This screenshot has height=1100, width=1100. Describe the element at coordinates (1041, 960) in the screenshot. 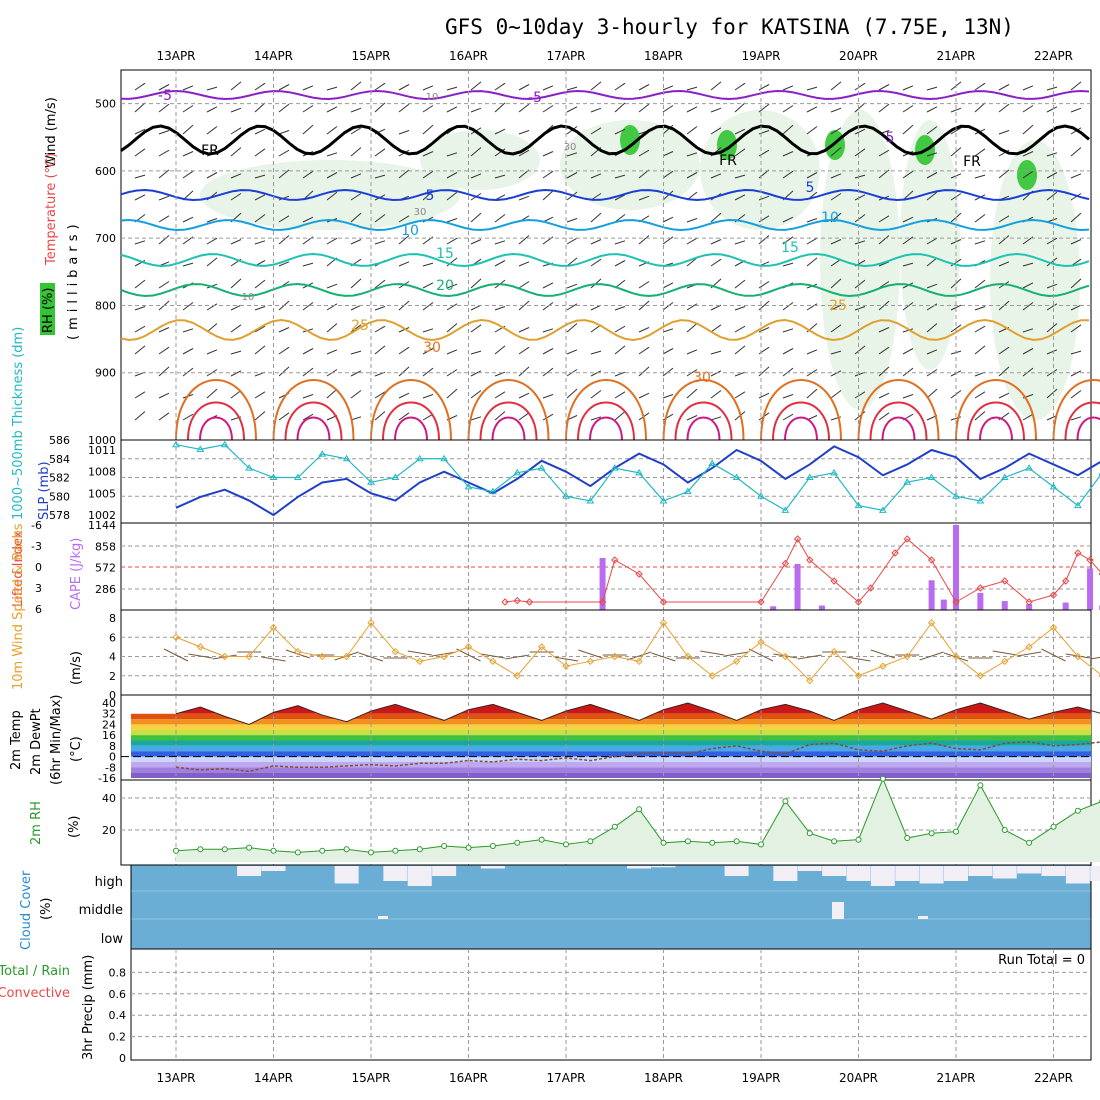

I see `run-total: Run Total = 0` at that location.